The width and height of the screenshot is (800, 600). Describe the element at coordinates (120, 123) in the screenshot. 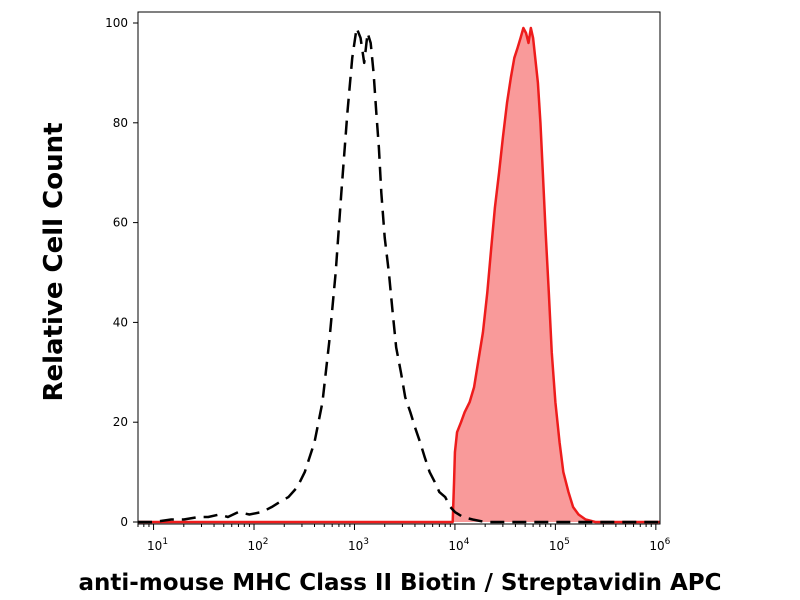

I see `y-tick-label: 80` at that location.